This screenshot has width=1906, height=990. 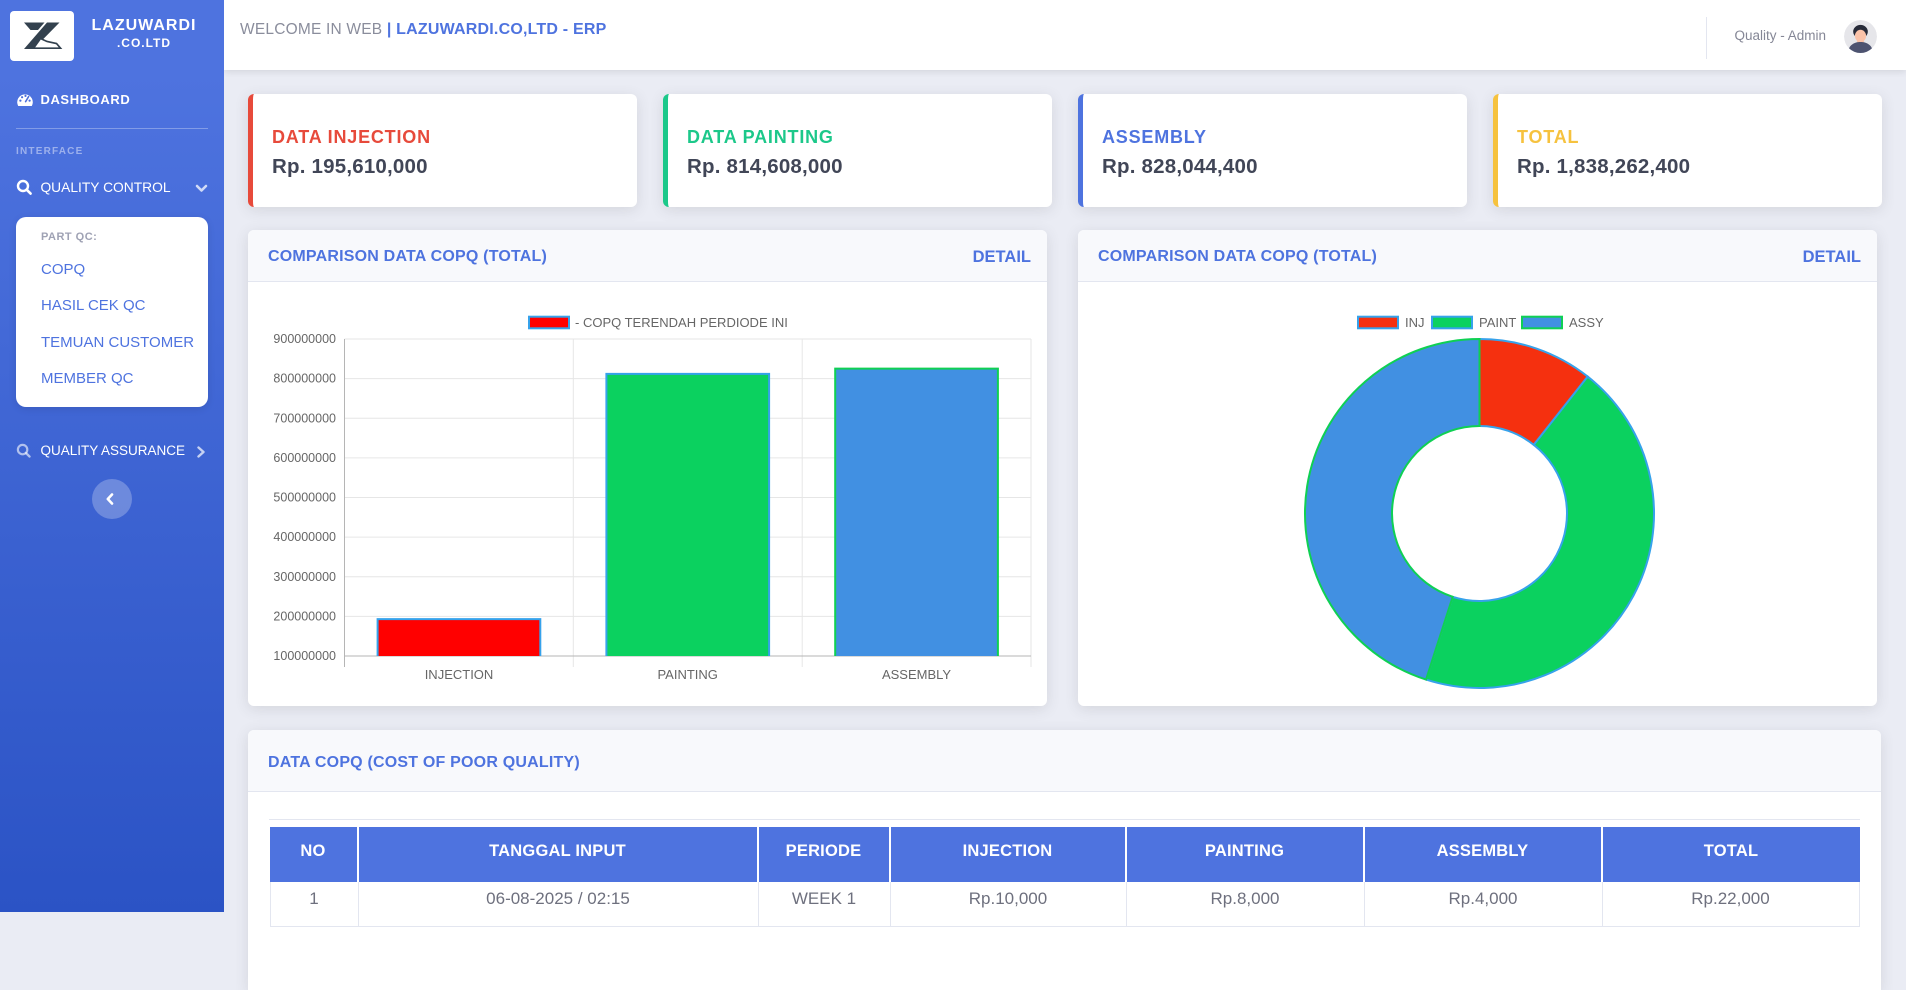 I want to click on svg-text: 700000000, so click(x=304, y=418).